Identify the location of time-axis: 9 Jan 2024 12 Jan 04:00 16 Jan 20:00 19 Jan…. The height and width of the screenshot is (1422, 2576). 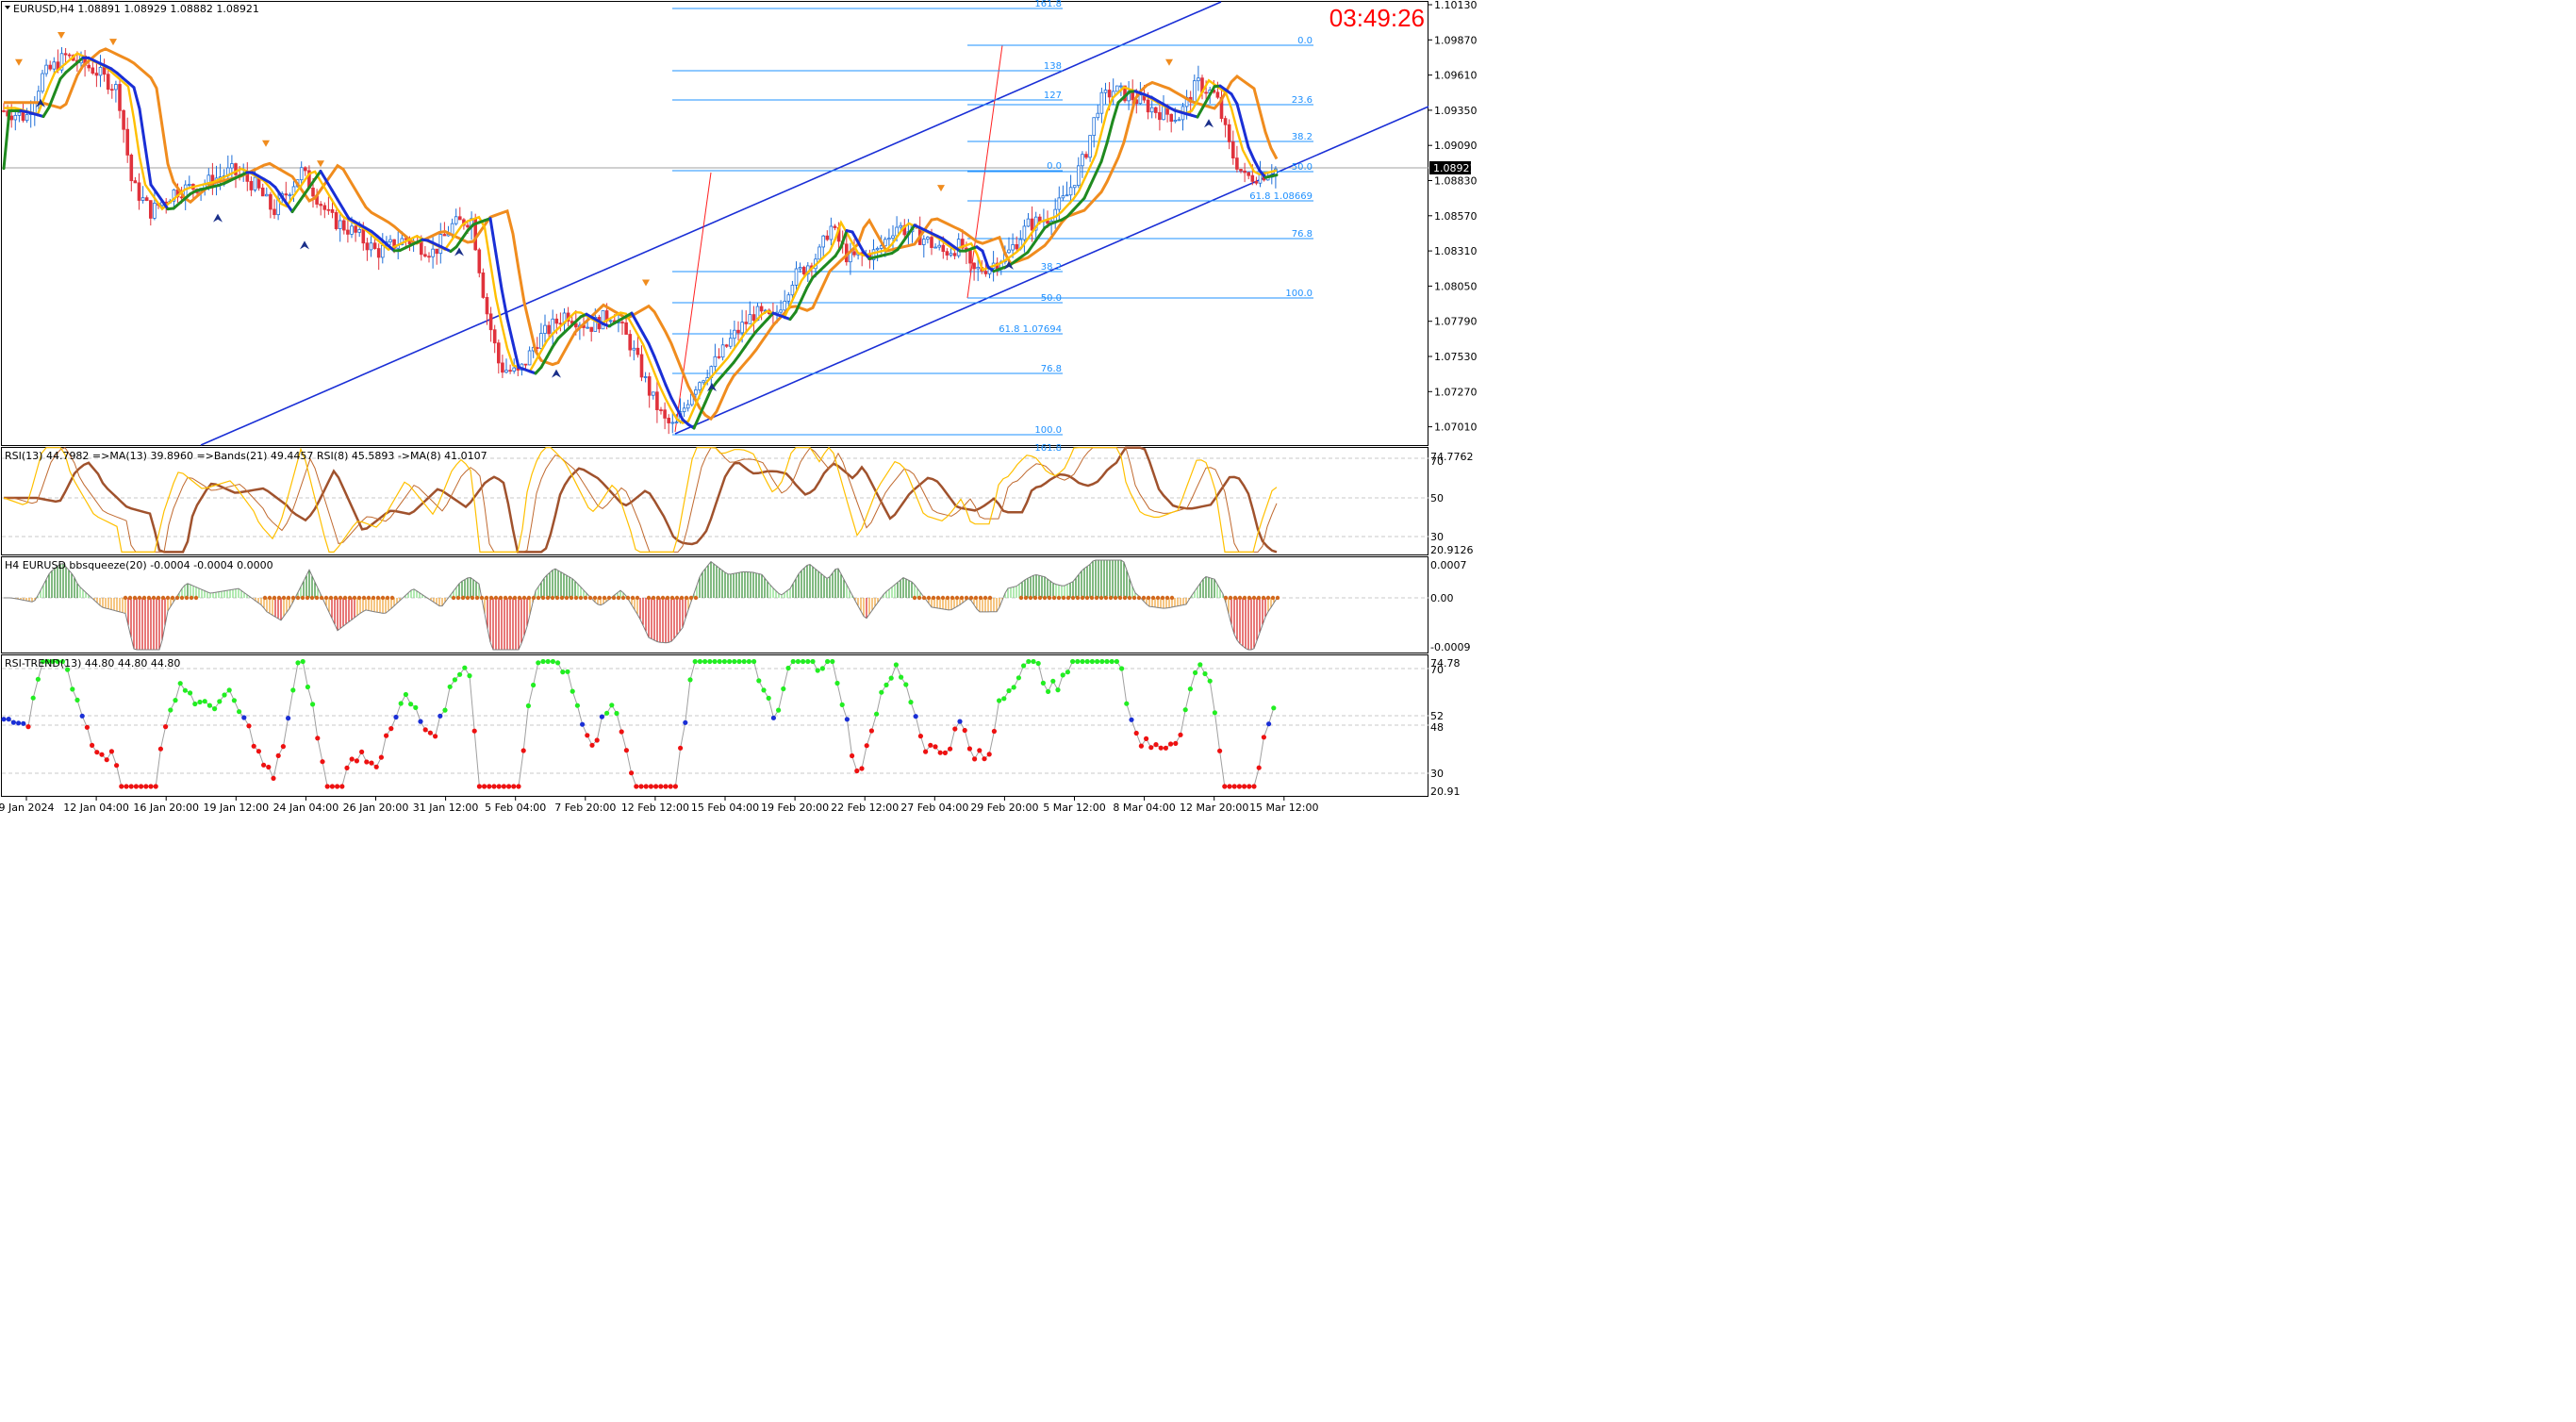
(659, 805).